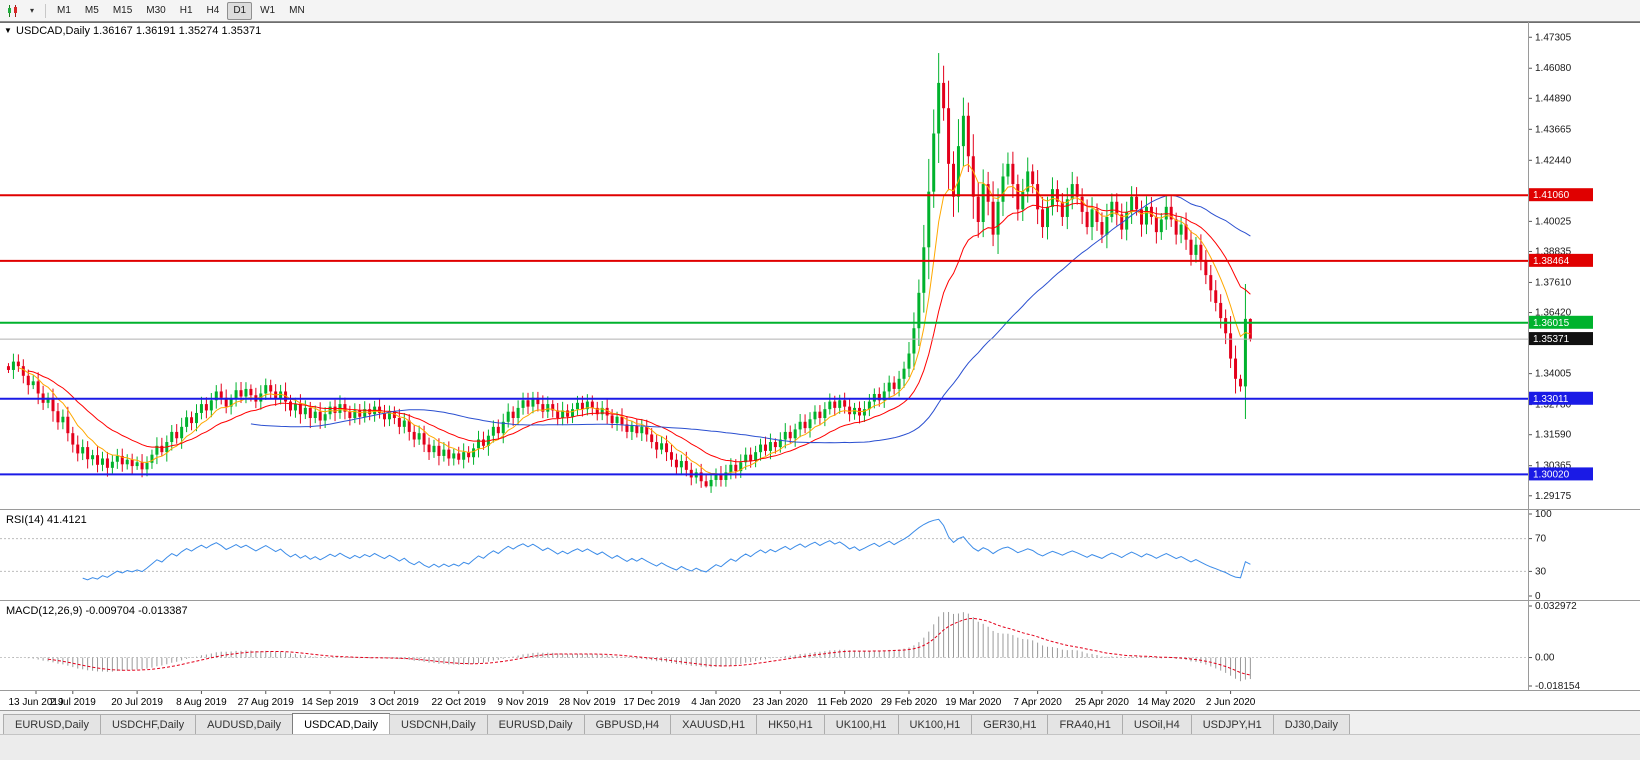 This screenshot has height=760, width=1640. What do you see at coordinates (91, 10) in the screenshot?
I see `timeframe-button-M5: M5` at bounding box center [91, 10].